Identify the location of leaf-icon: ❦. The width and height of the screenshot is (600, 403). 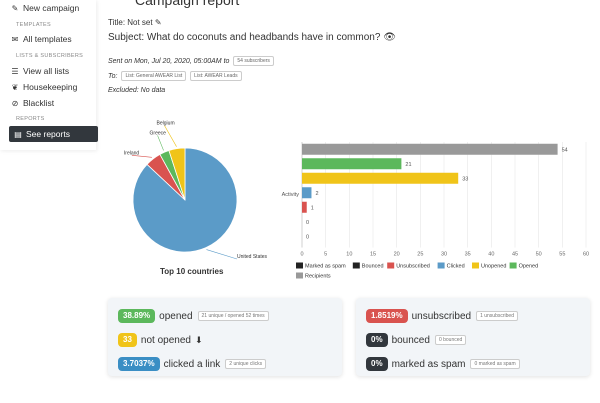
(15, 87).